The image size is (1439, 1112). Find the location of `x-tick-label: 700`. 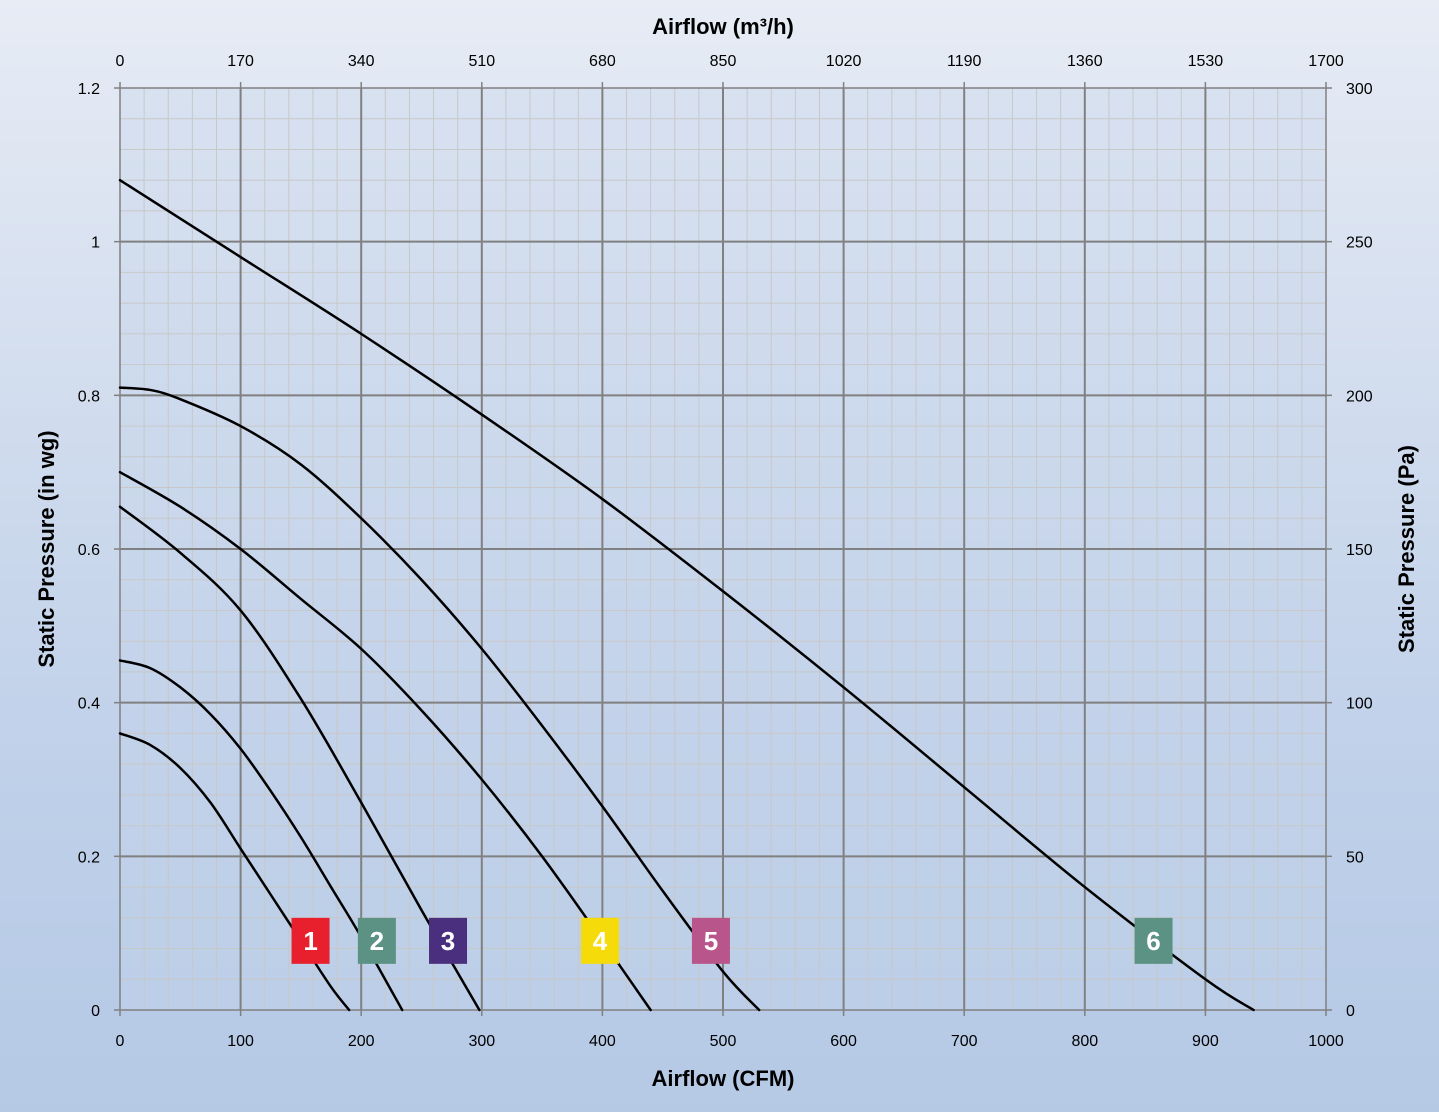

x-tick-label: 700 is located at coordinates (964, 1041).